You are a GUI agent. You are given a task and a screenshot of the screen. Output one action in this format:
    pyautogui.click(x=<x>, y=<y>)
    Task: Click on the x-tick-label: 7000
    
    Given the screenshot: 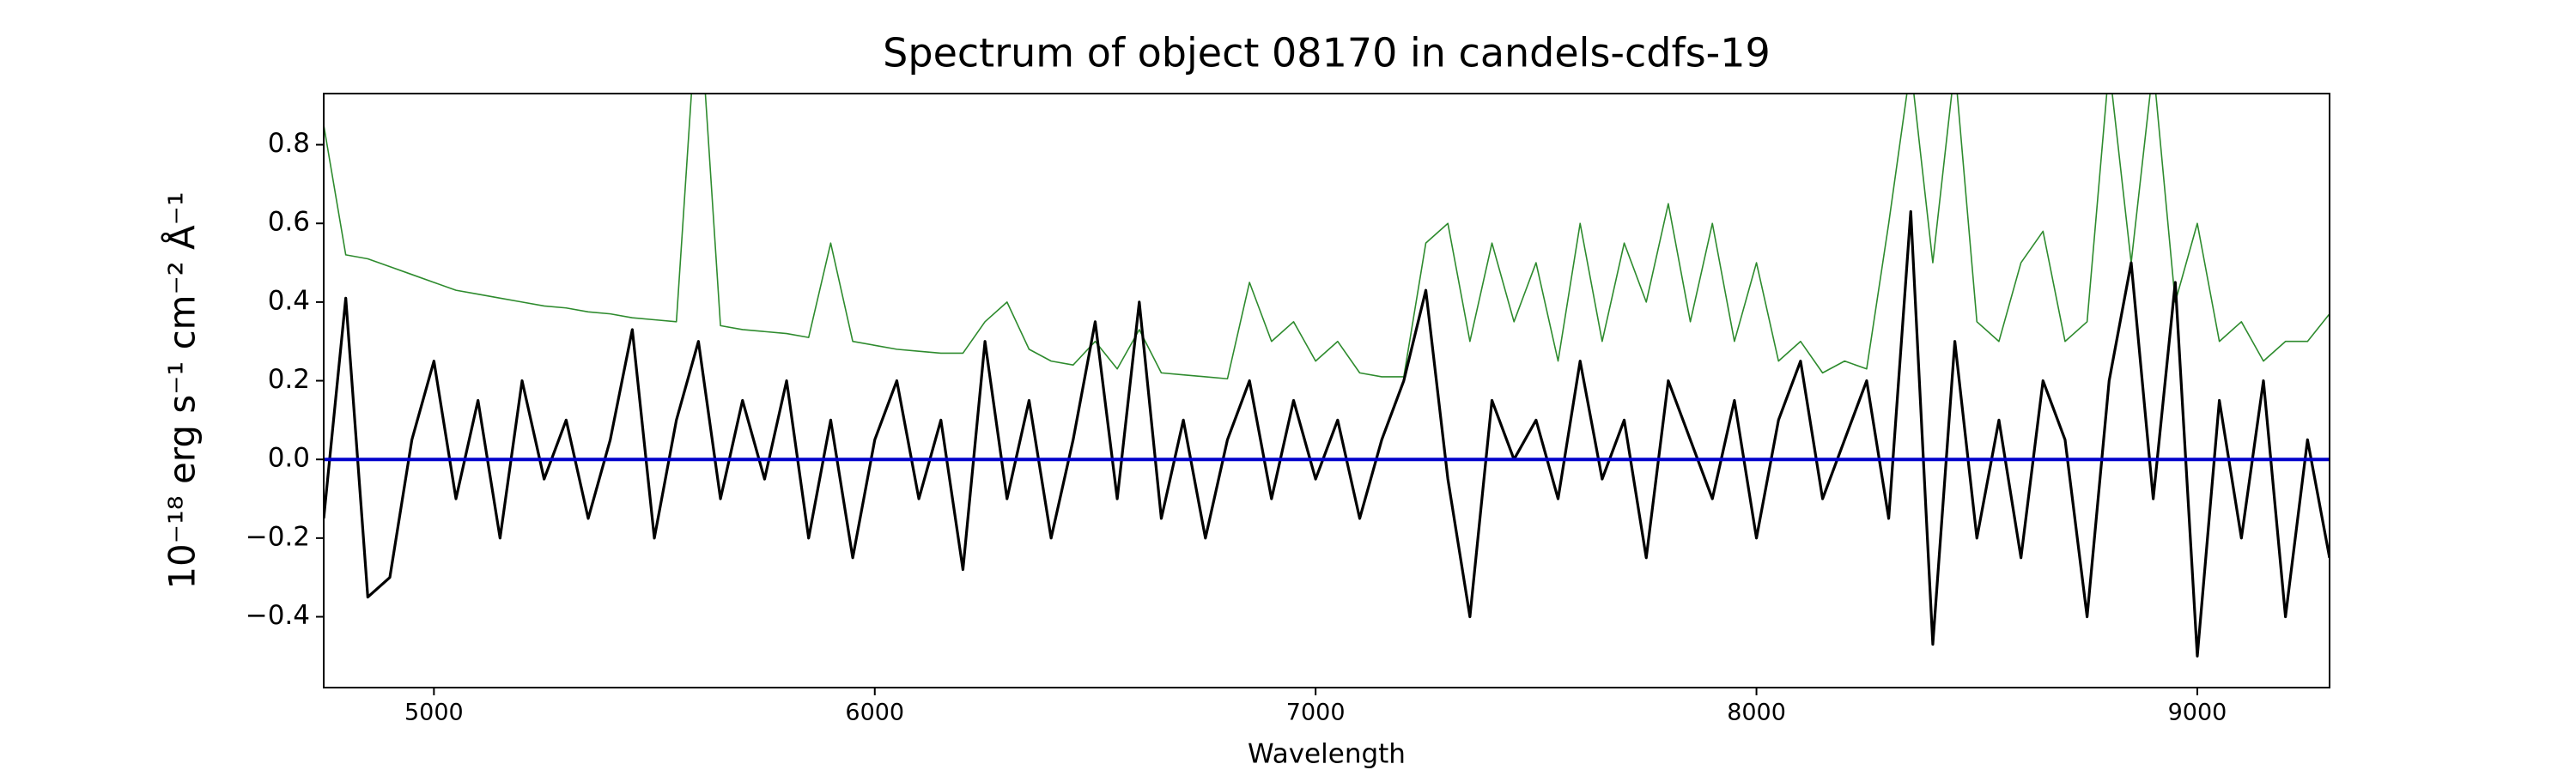 What is the action you would take?
    pyautogui.click(x=1316, y=713)
    